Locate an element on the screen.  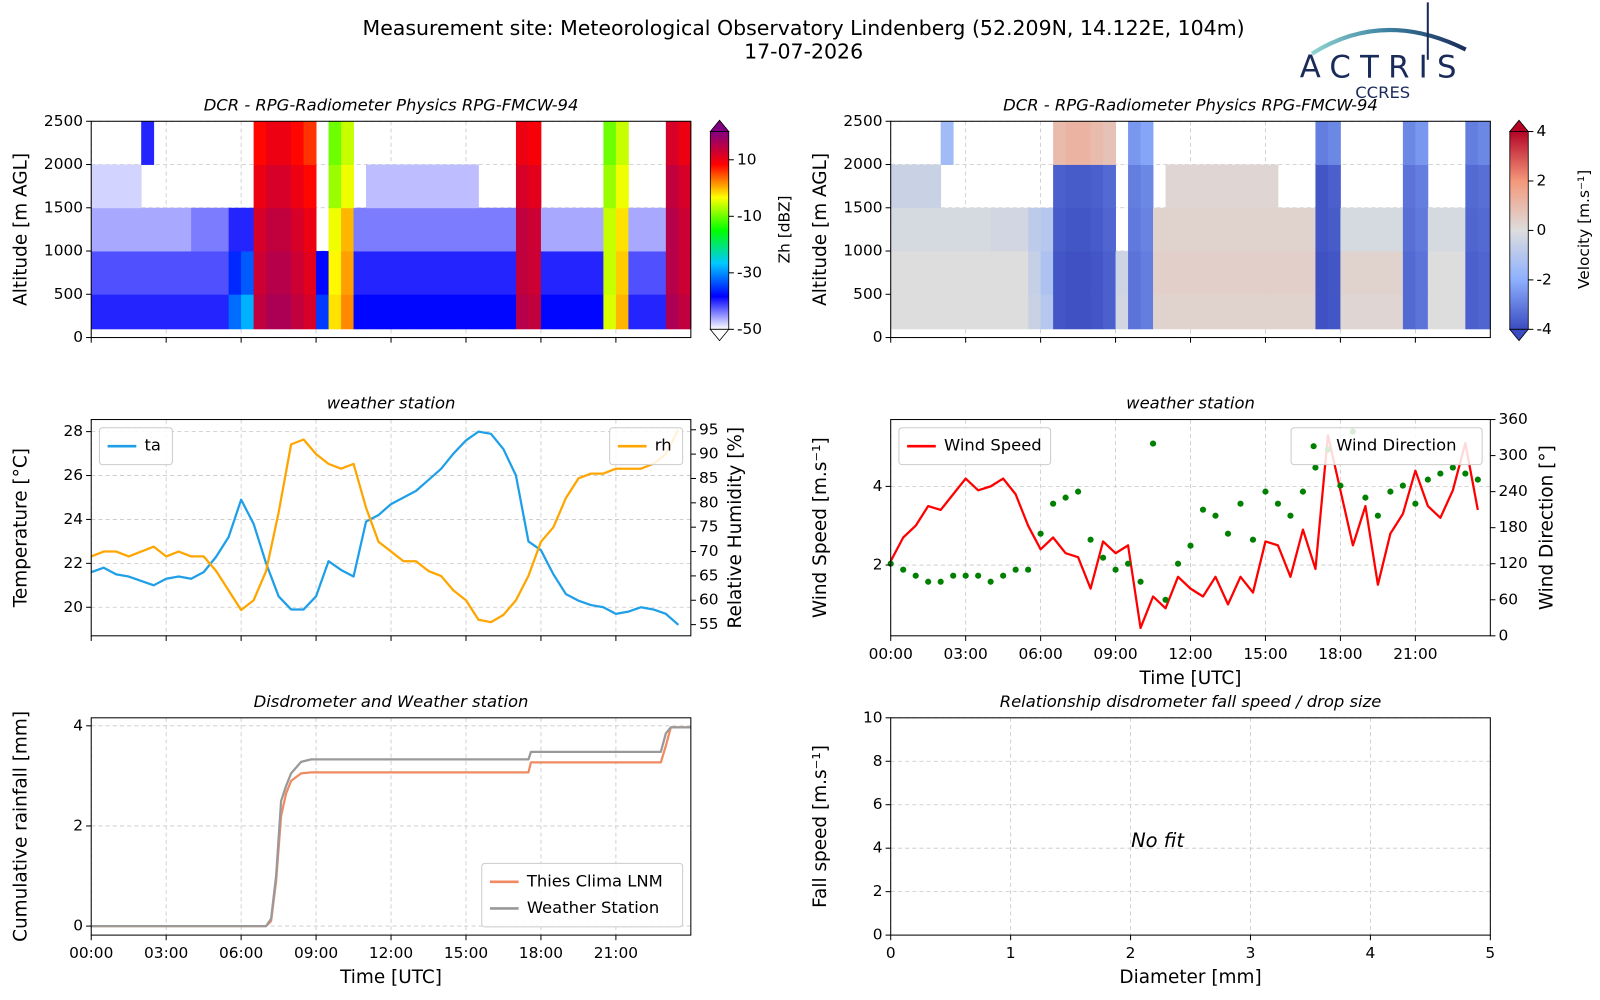
panel-title: Disdrometer and Weather station is located at coordinates (391, 701).